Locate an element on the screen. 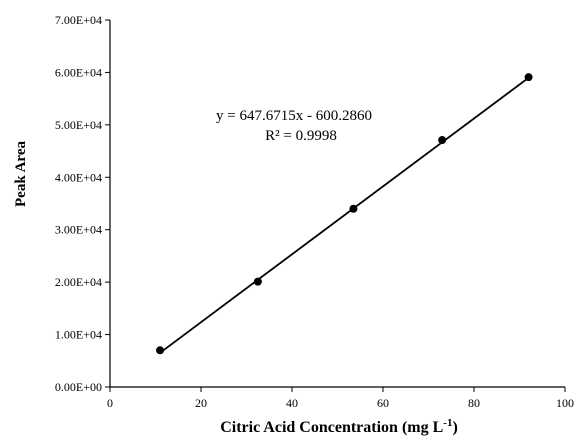  y-tick-label: 4.00E+04 is located at coordinates (78, 177).